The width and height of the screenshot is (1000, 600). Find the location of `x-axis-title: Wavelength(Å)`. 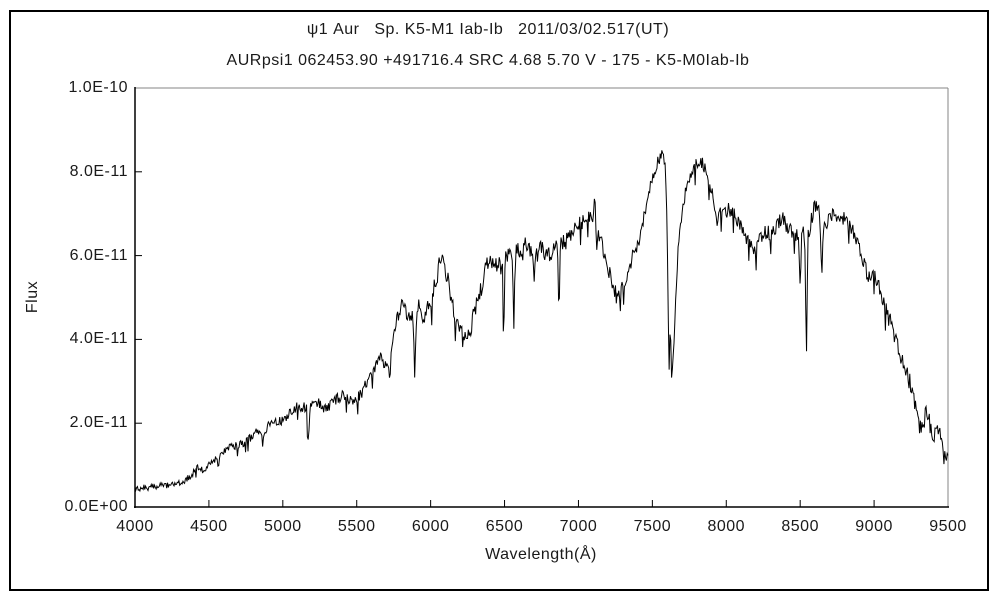

x-axis-title: Wavelength(Å) is located at coordinates (541, 554).